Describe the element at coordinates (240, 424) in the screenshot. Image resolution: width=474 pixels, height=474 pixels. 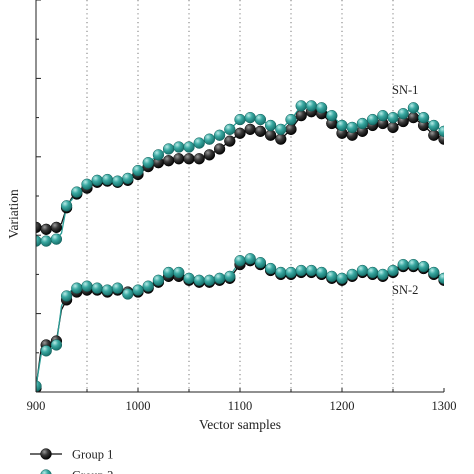
I see `x-axis-title: Vector samples` at that location.